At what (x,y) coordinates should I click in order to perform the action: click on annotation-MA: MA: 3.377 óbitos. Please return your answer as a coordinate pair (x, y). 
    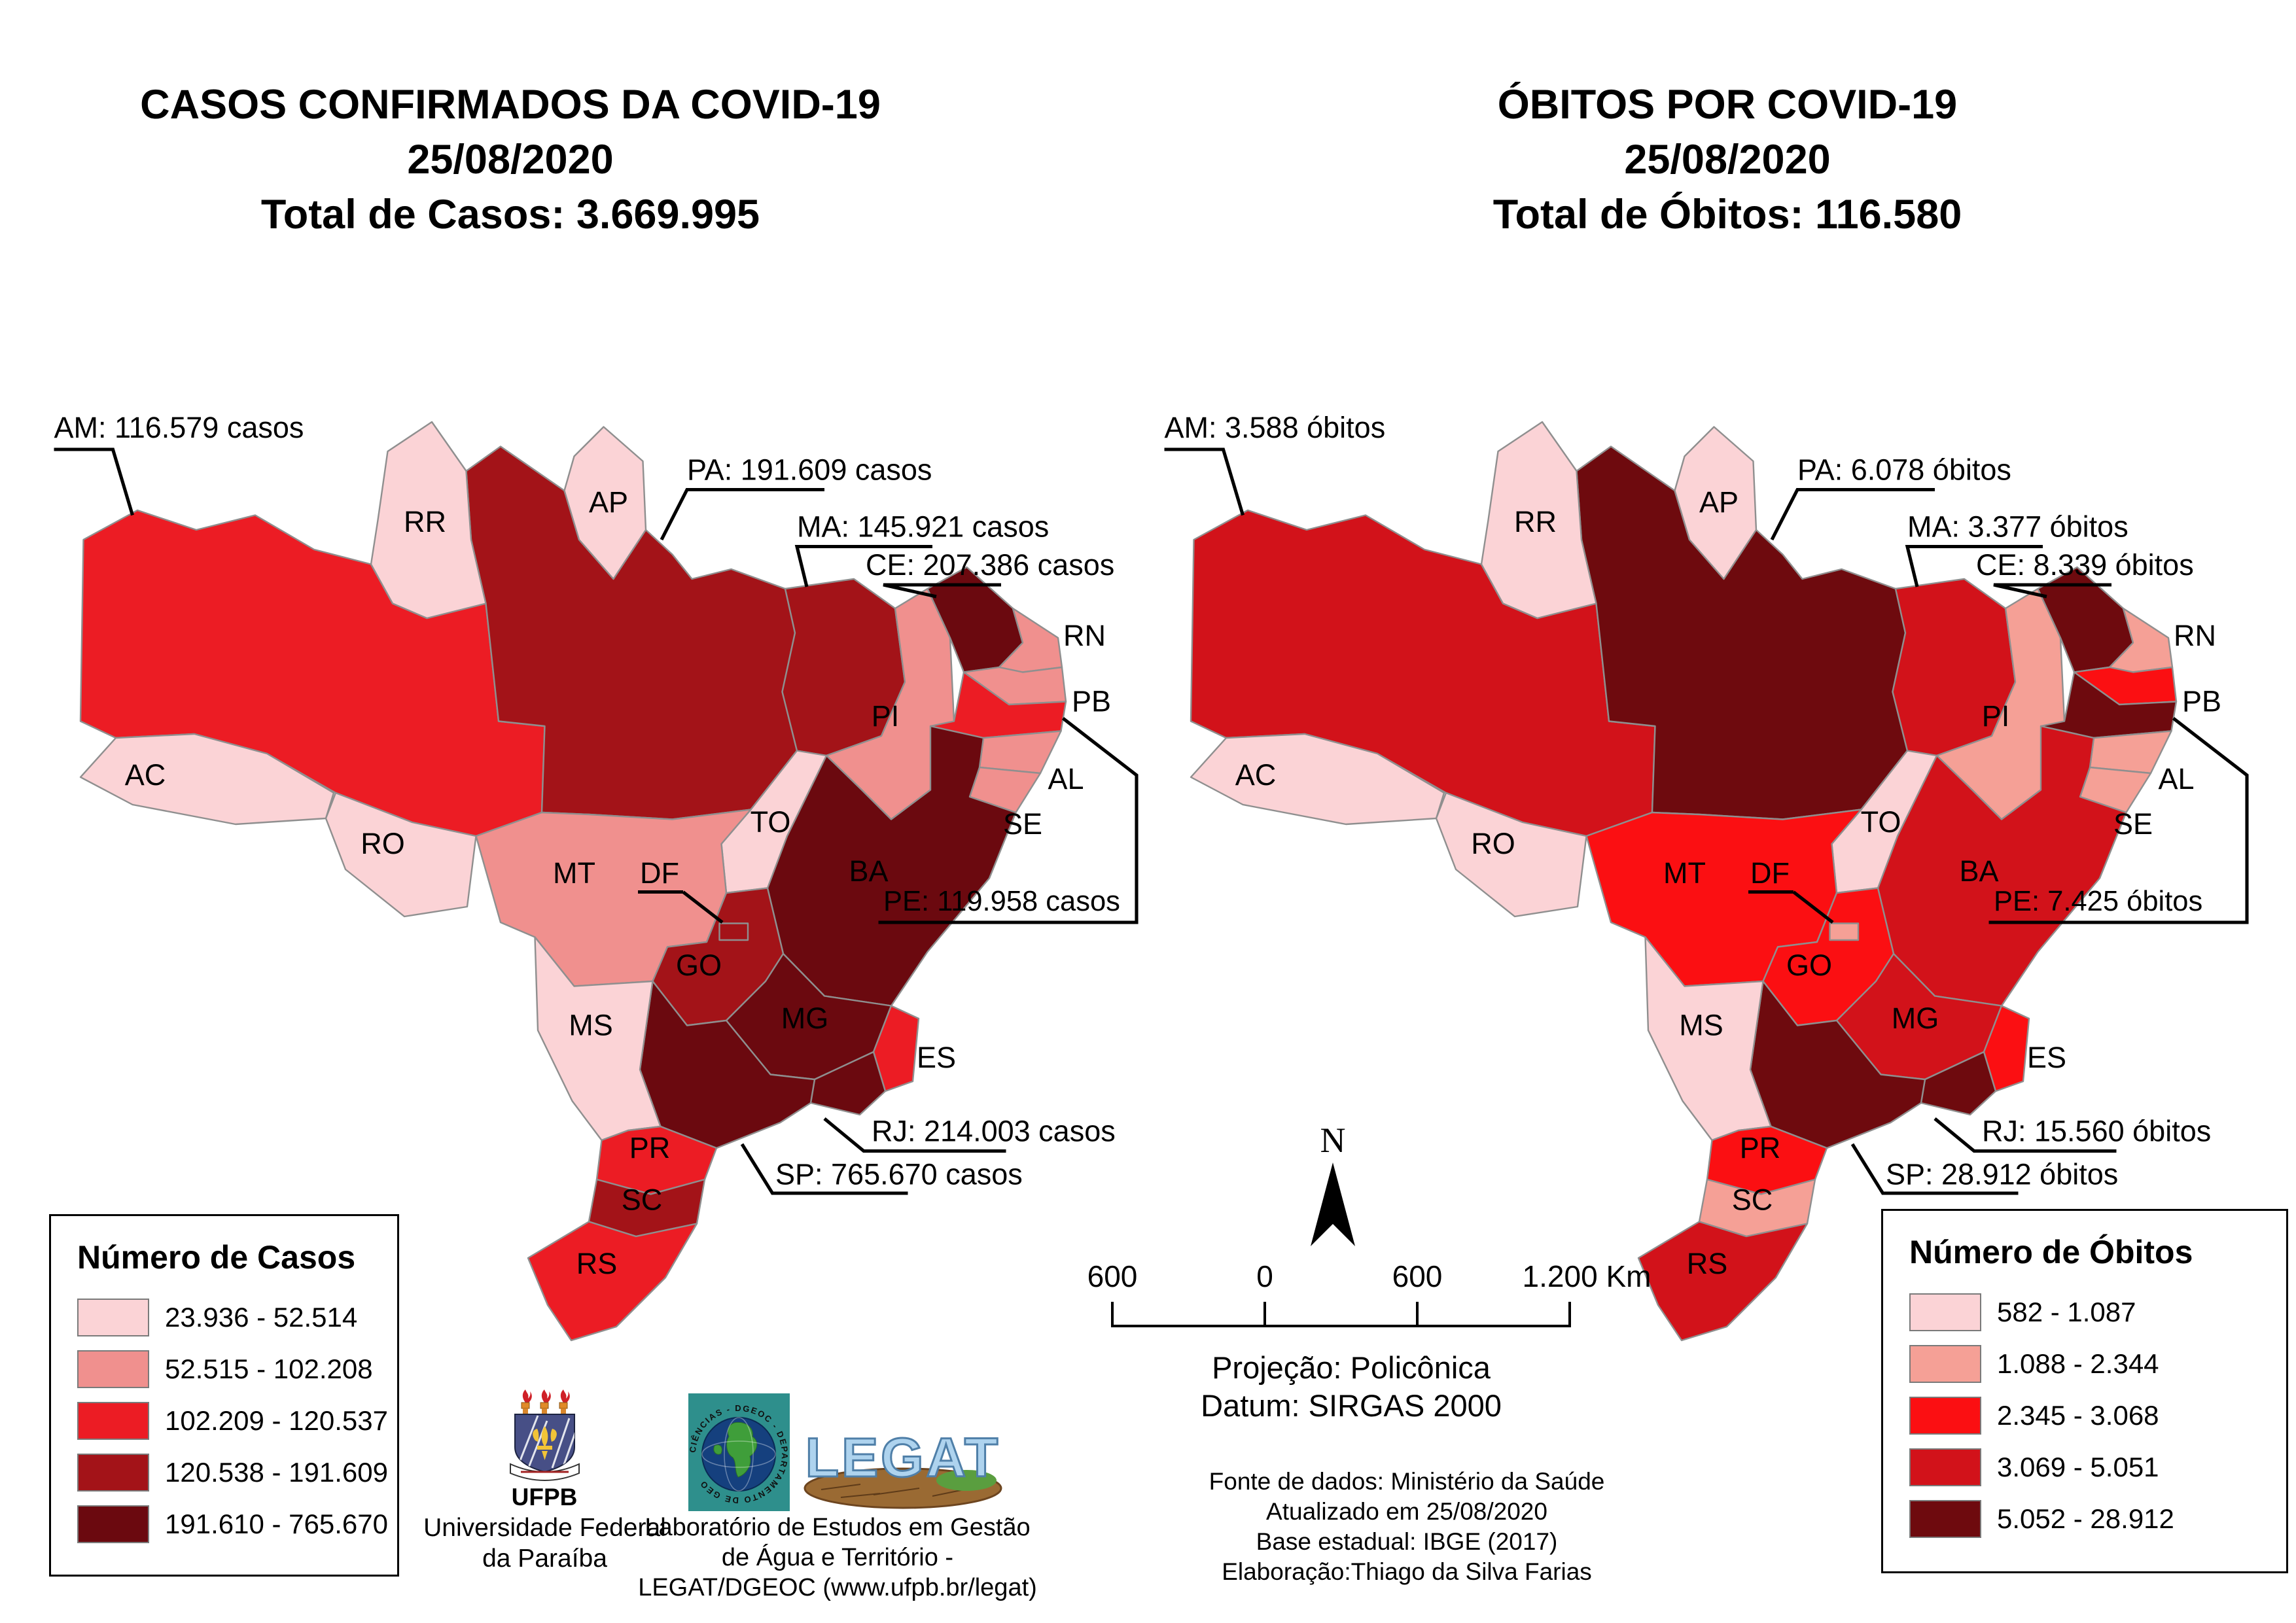
    Looking at the image, I should click on (2017, 527).